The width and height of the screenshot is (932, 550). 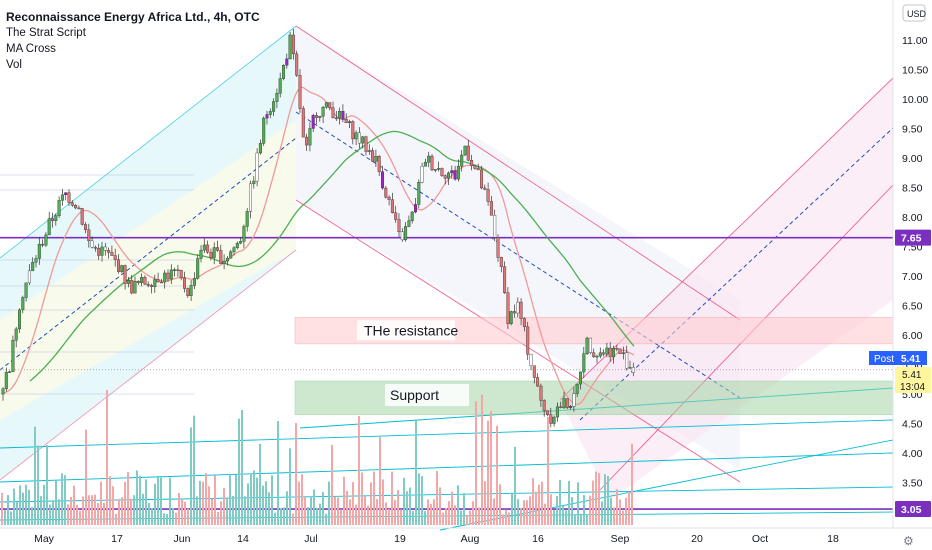 I want to click on x-tick-label-2: Jun, so click(x=182, y=539).